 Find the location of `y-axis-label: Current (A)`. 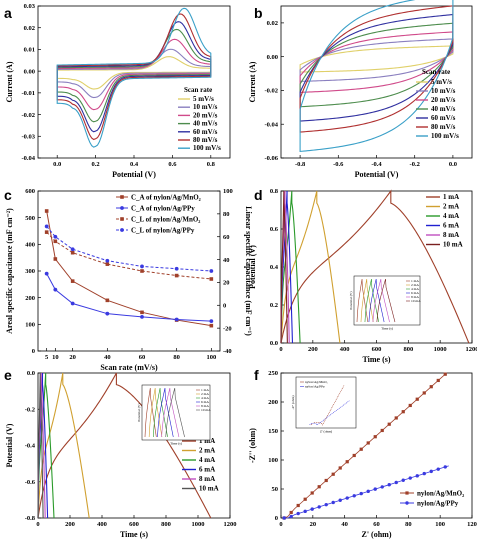

y-axis-label: Current (A) is located at coordinates (252, 81).